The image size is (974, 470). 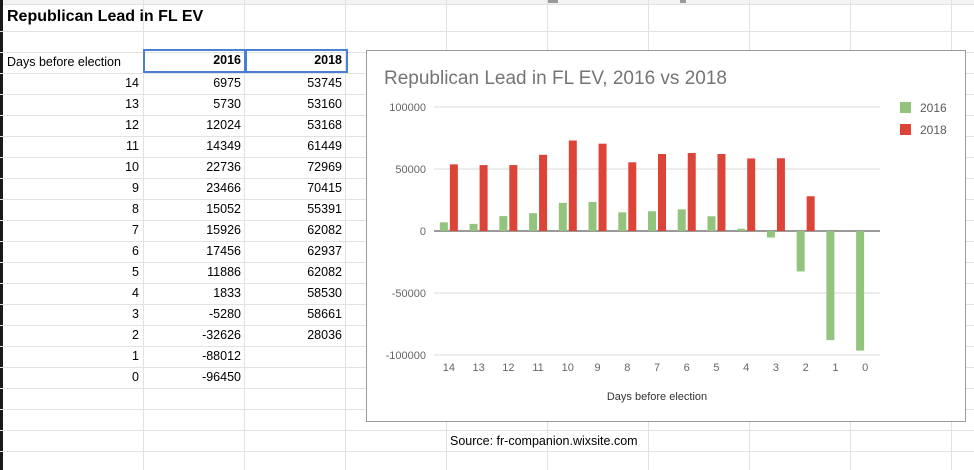 I want to click on value-2016-cell: 5730, so click(x=227, y=104).